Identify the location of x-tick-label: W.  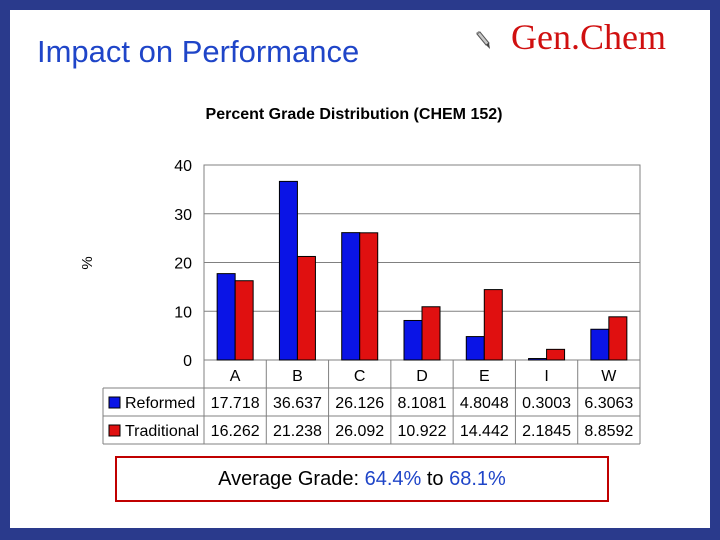
(609, 376).